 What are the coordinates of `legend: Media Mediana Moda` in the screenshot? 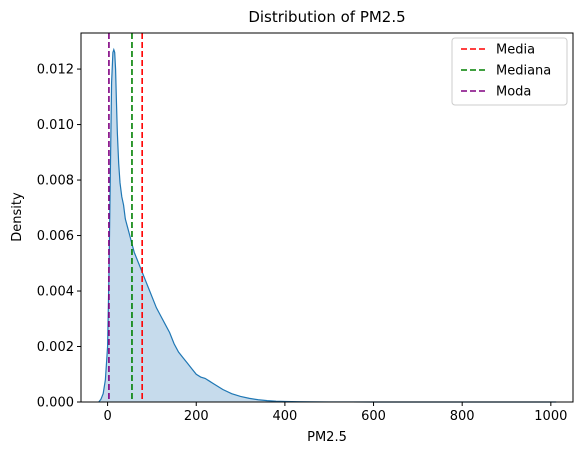 It's located at (509, 71).